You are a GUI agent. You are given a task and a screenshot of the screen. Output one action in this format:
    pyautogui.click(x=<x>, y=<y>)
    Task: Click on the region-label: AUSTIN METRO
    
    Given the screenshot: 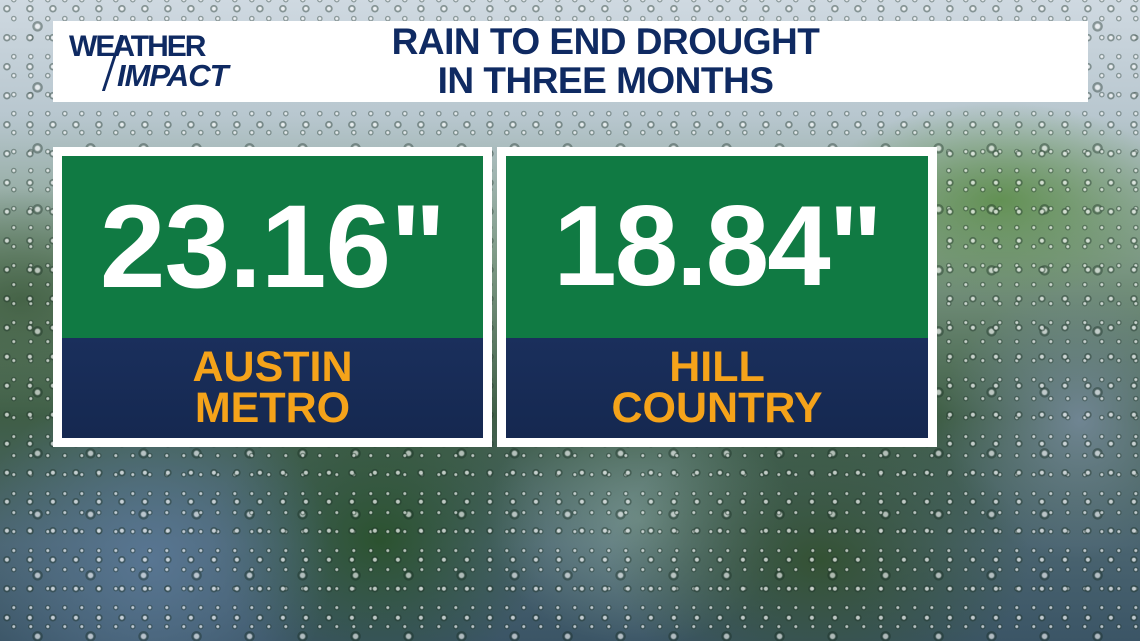 What is the action you would take?
    pyautogui.click(x=272, y=388)
    